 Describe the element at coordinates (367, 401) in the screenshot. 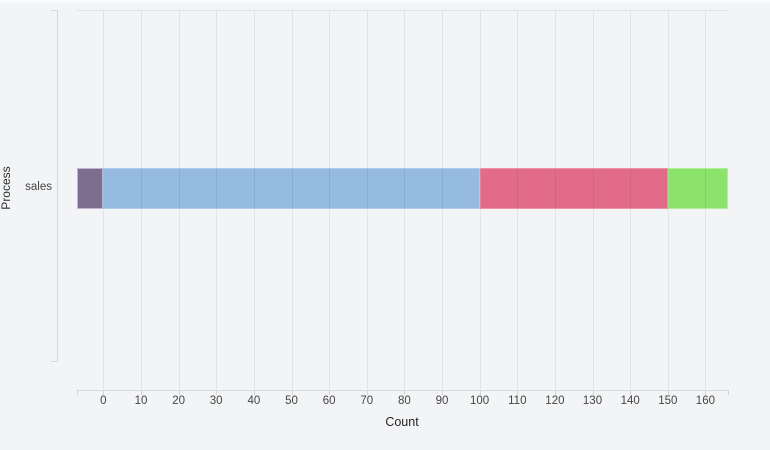

I see `x-tick-label-70: 70` at that location.